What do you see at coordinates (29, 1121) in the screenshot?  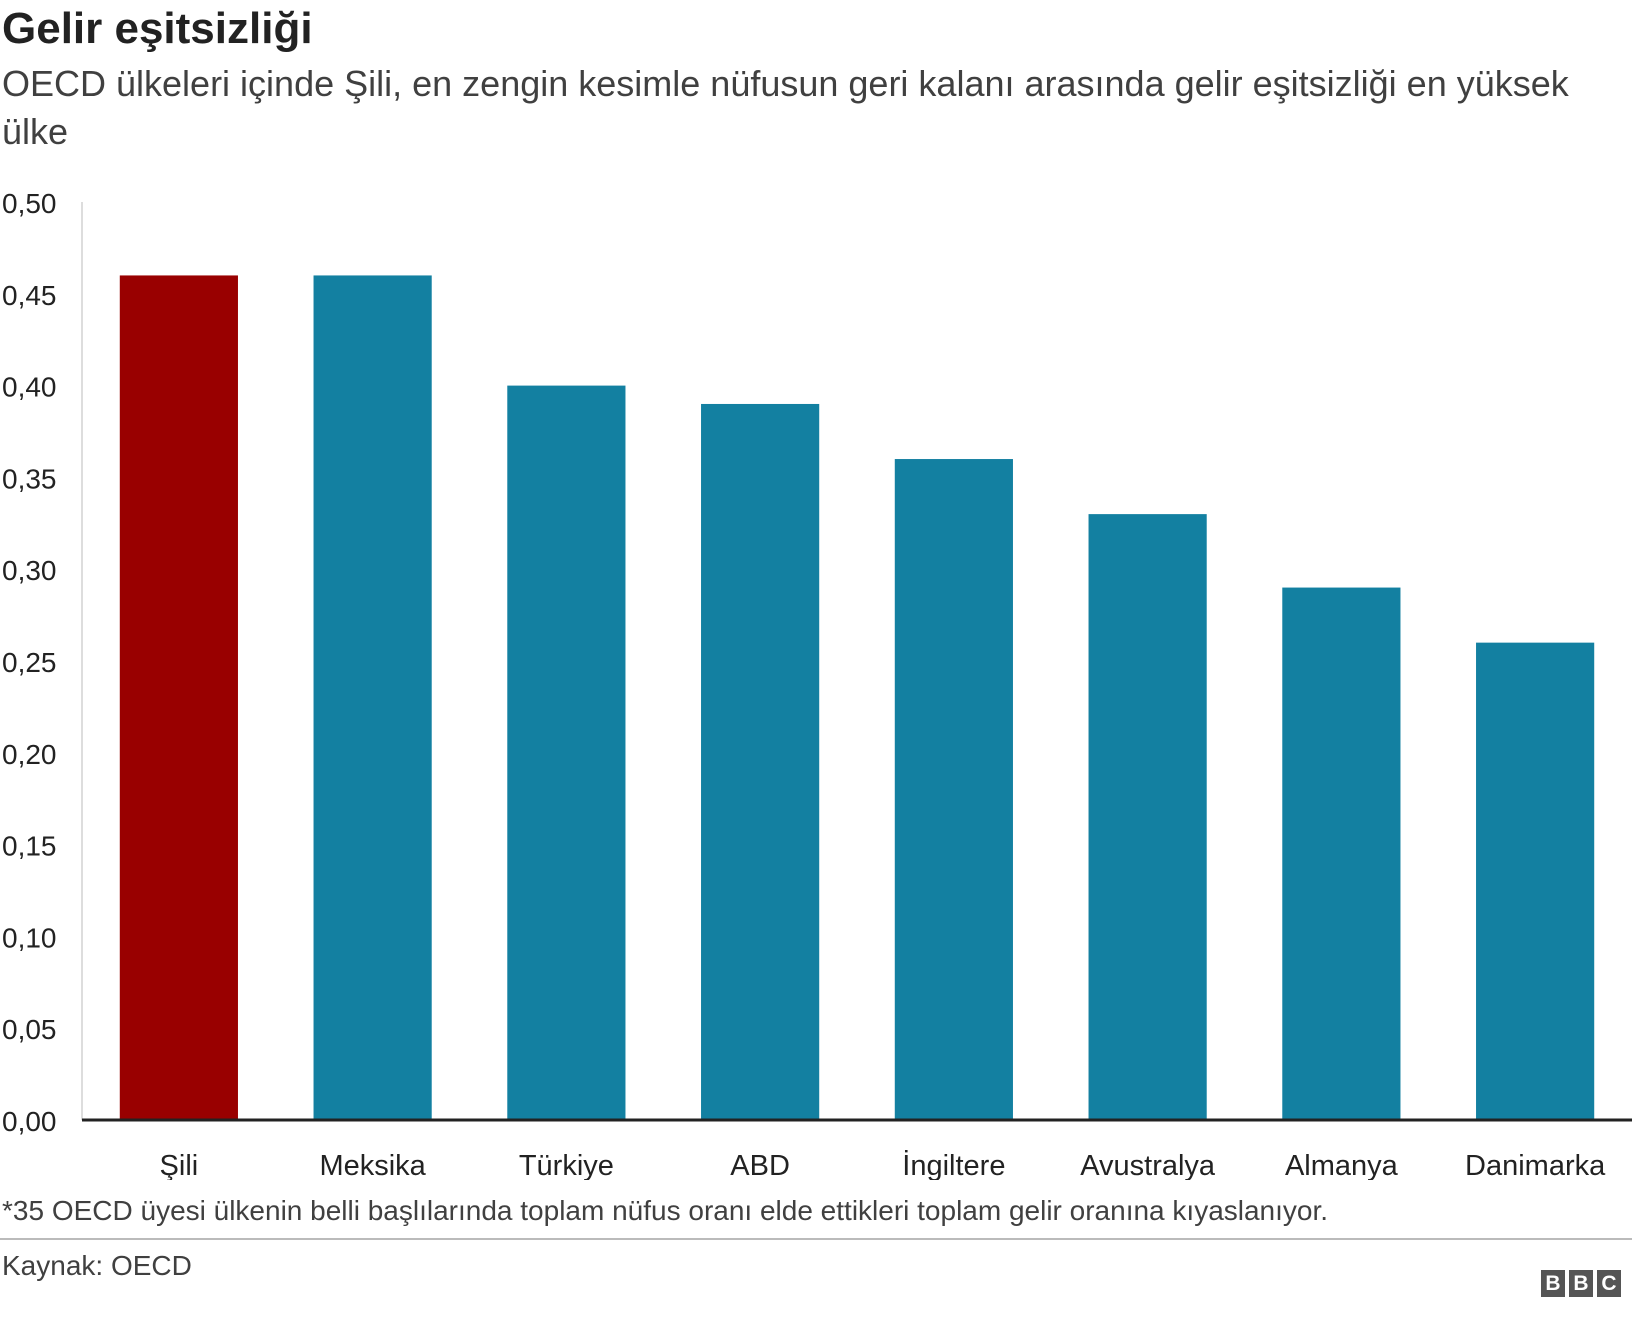 I see `y-tick-label: 0,00` at bounding box center [29, 1121].